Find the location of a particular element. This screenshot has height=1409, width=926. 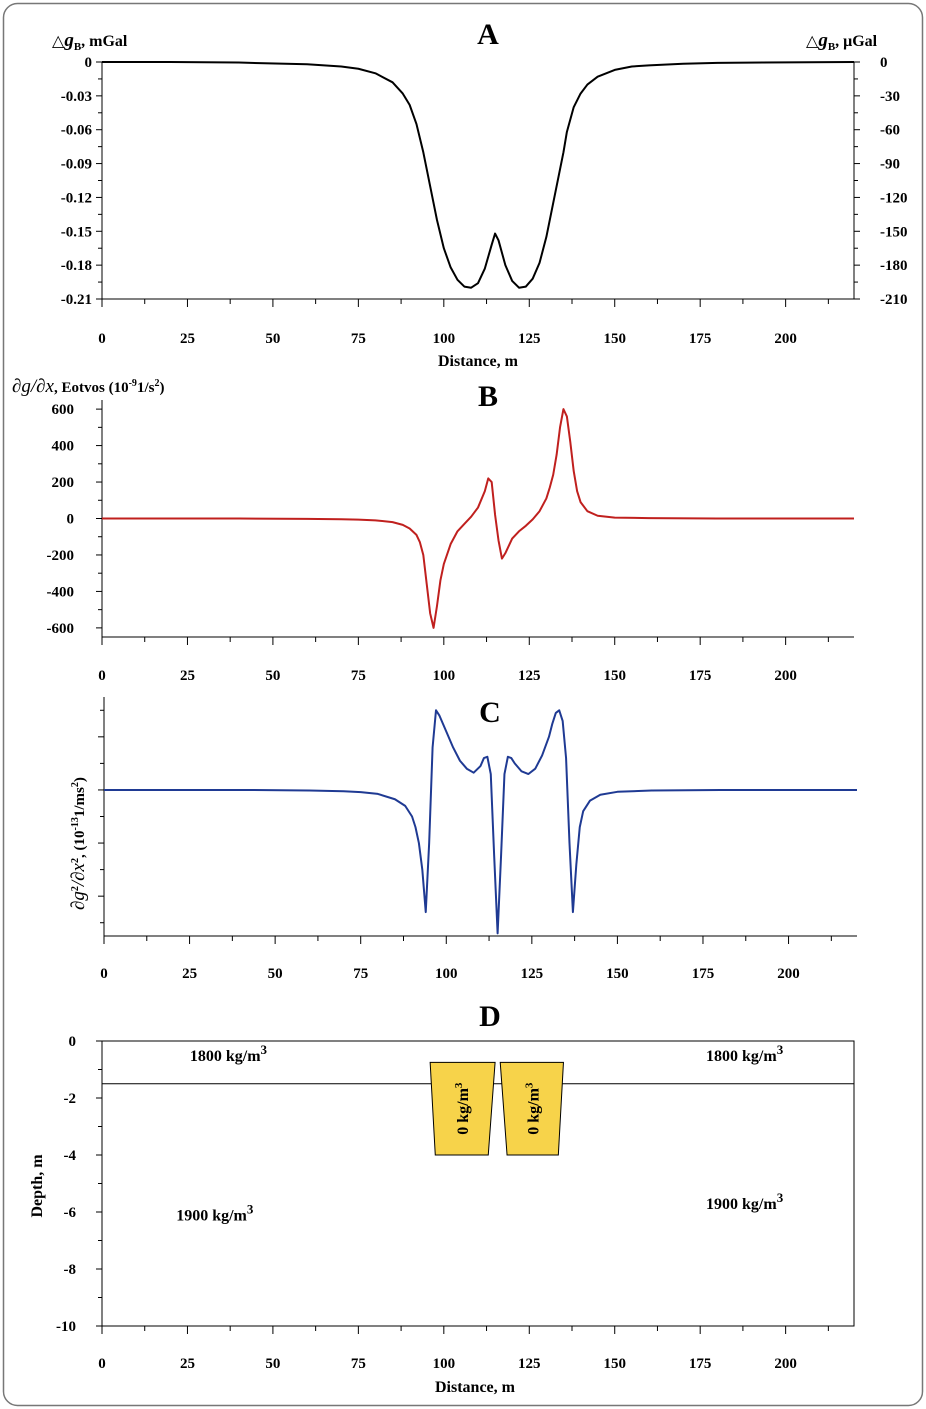

panel-a-ylabel-left: △gB, mGal is located at coordinates (90, 41).